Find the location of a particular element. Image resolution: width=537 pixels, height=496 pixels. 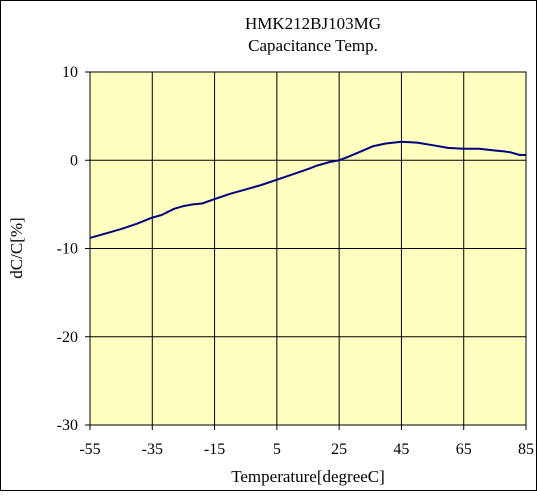

chart-subtitle: Capacitance Temp. is located at coordinates (313, 45).